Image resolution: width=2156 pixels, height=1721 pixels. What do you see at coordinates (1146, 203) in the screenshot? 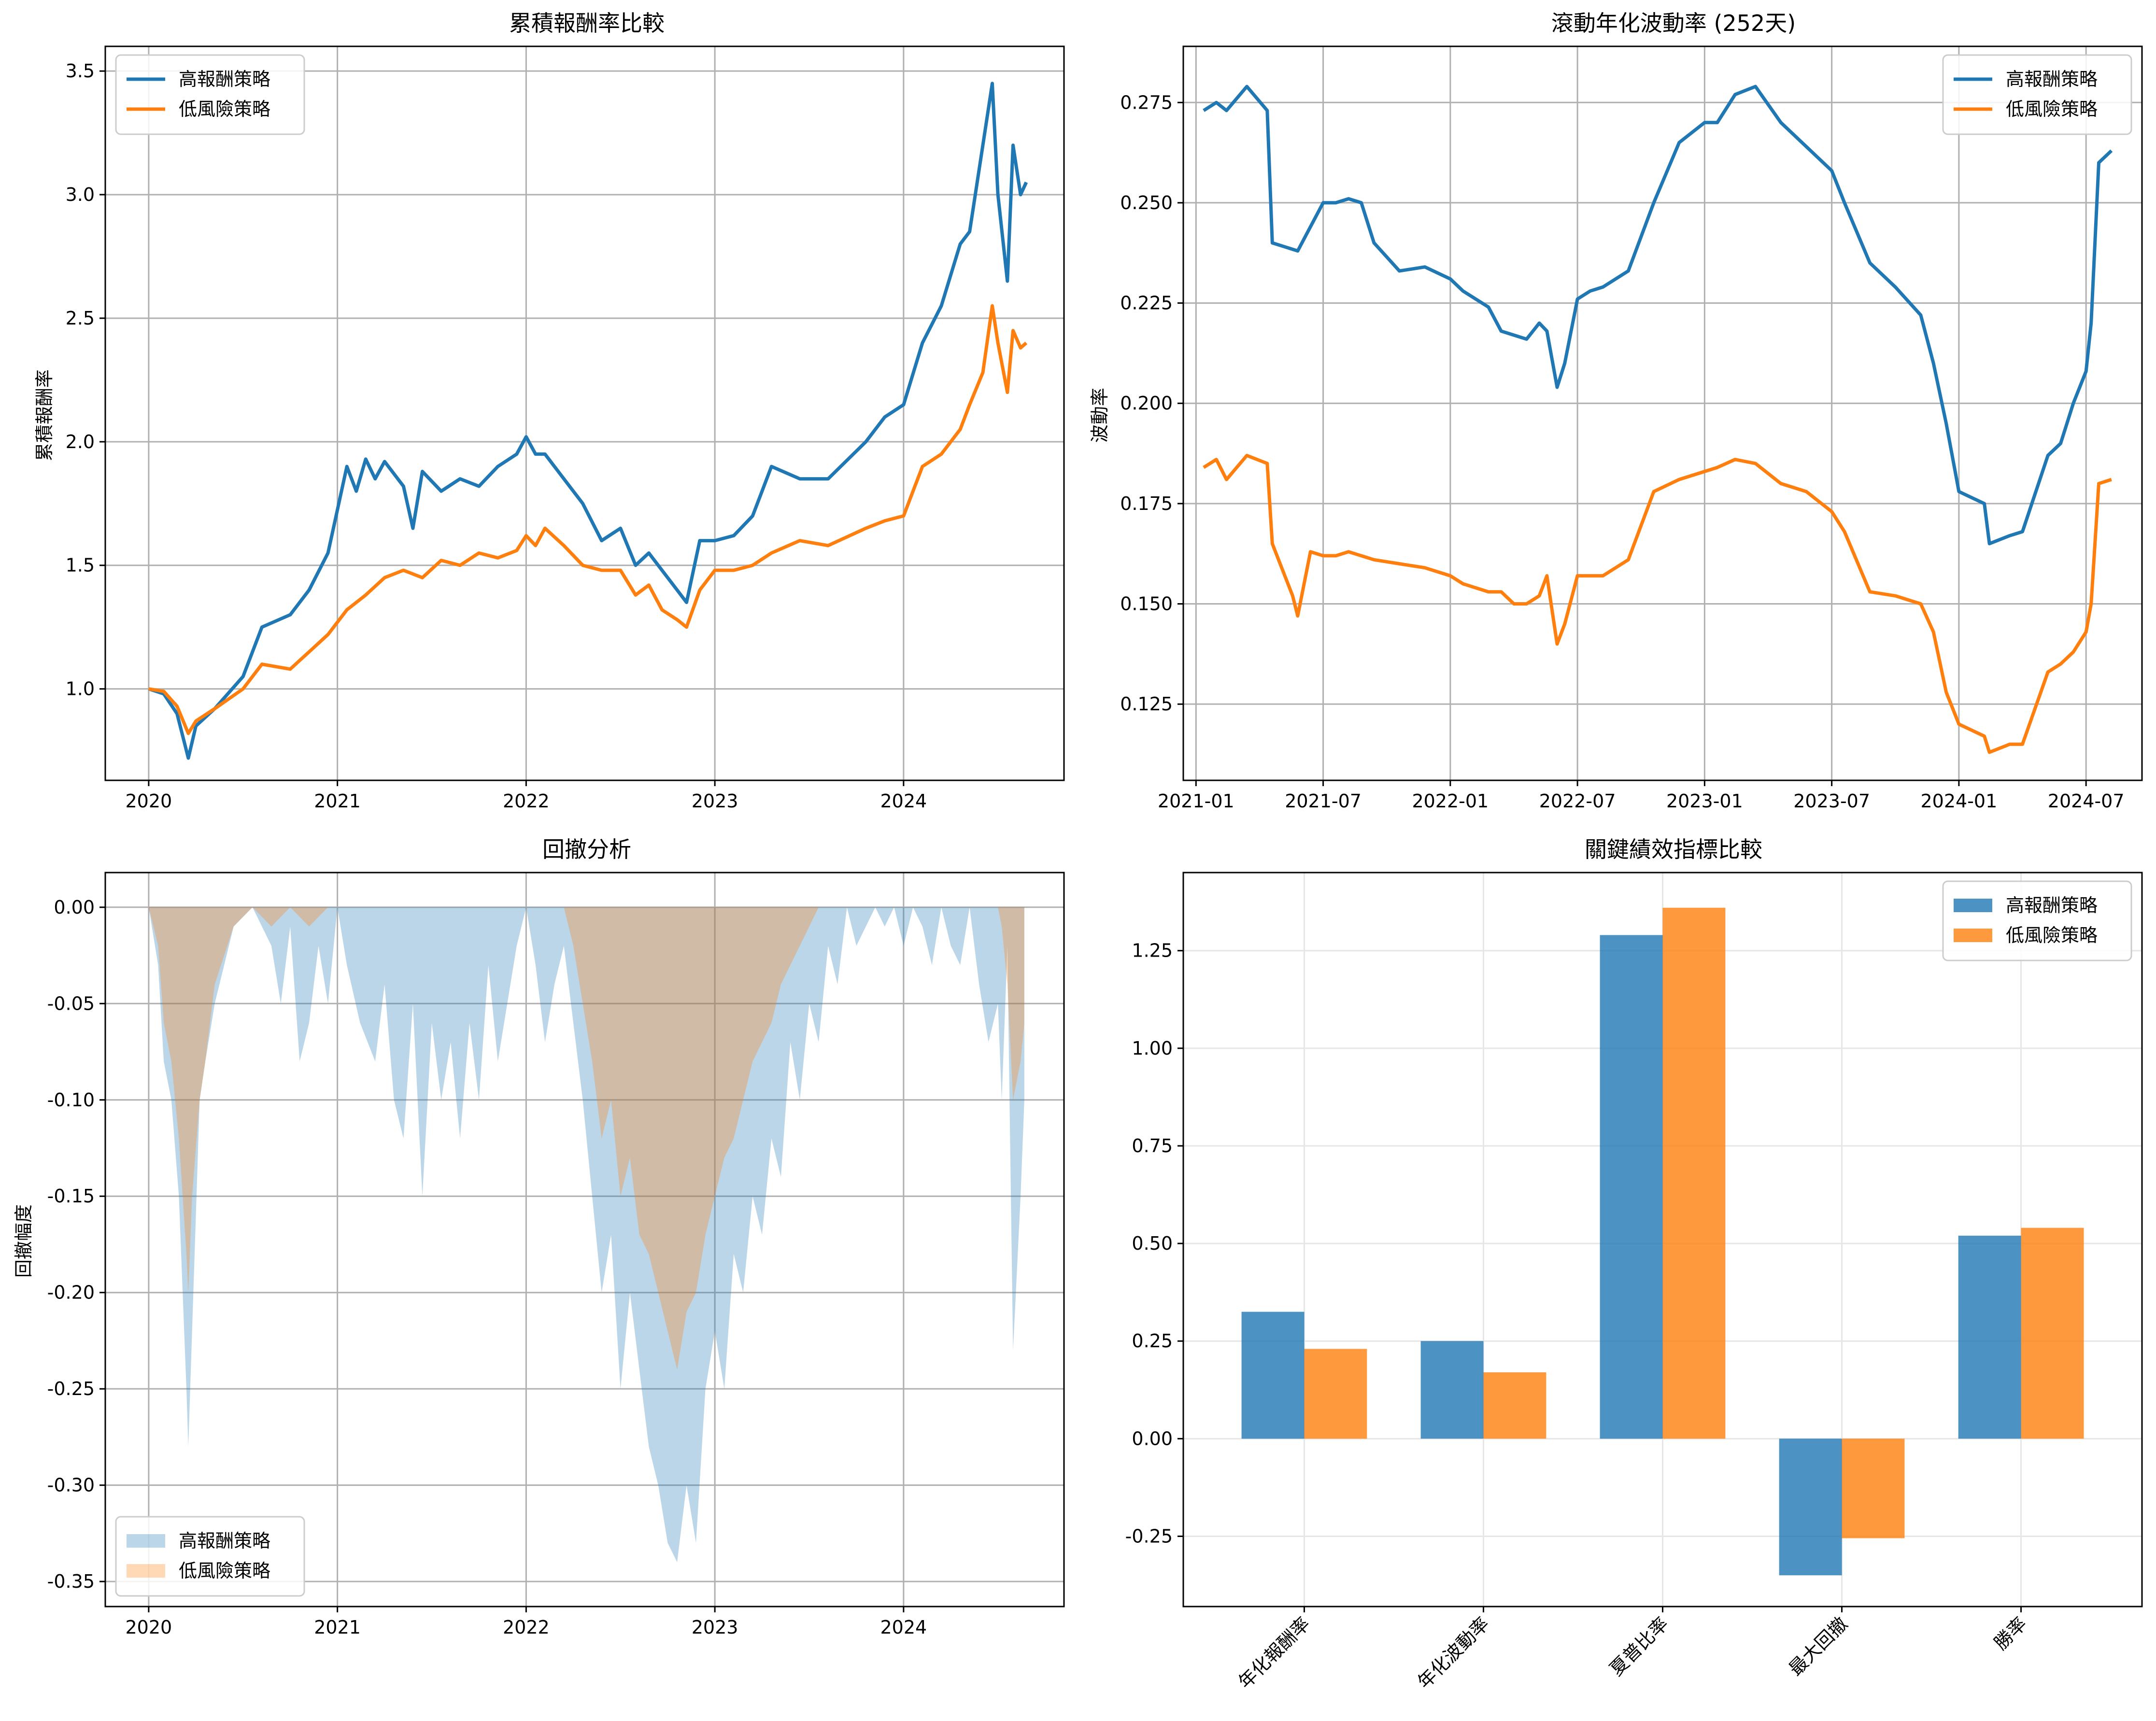
I see `y-tick-label: 0.250` at bounding box center [1146, 203].